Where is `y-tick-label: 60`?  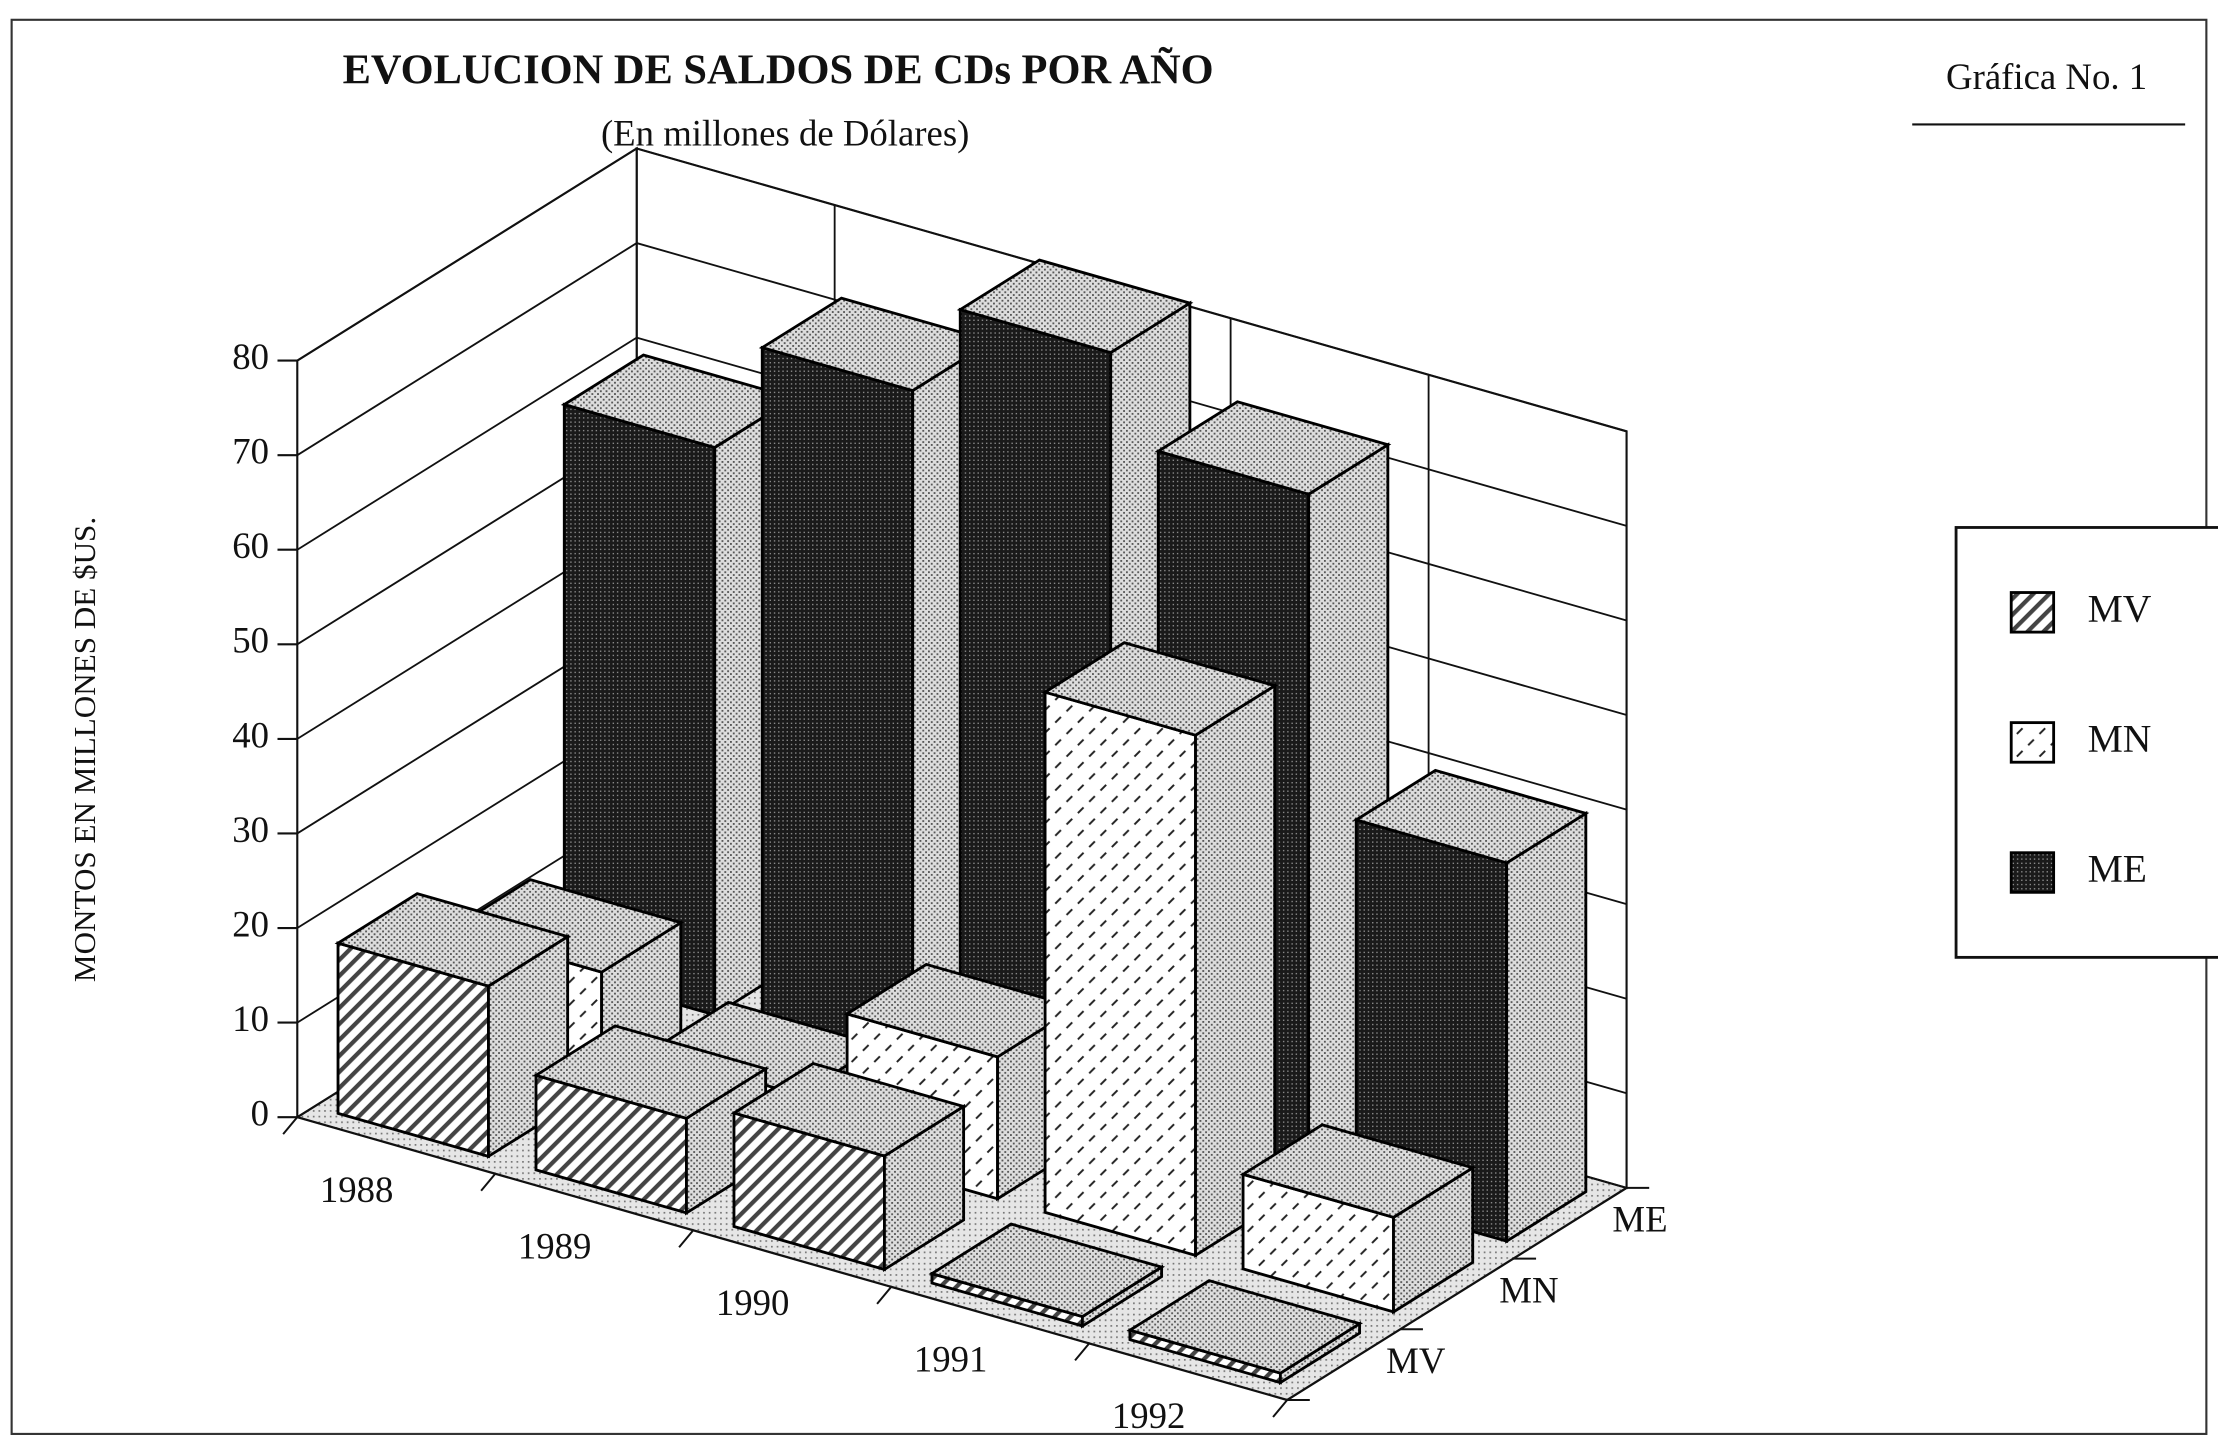 y-tick-label: 60 is located at coordinates (250, 545).